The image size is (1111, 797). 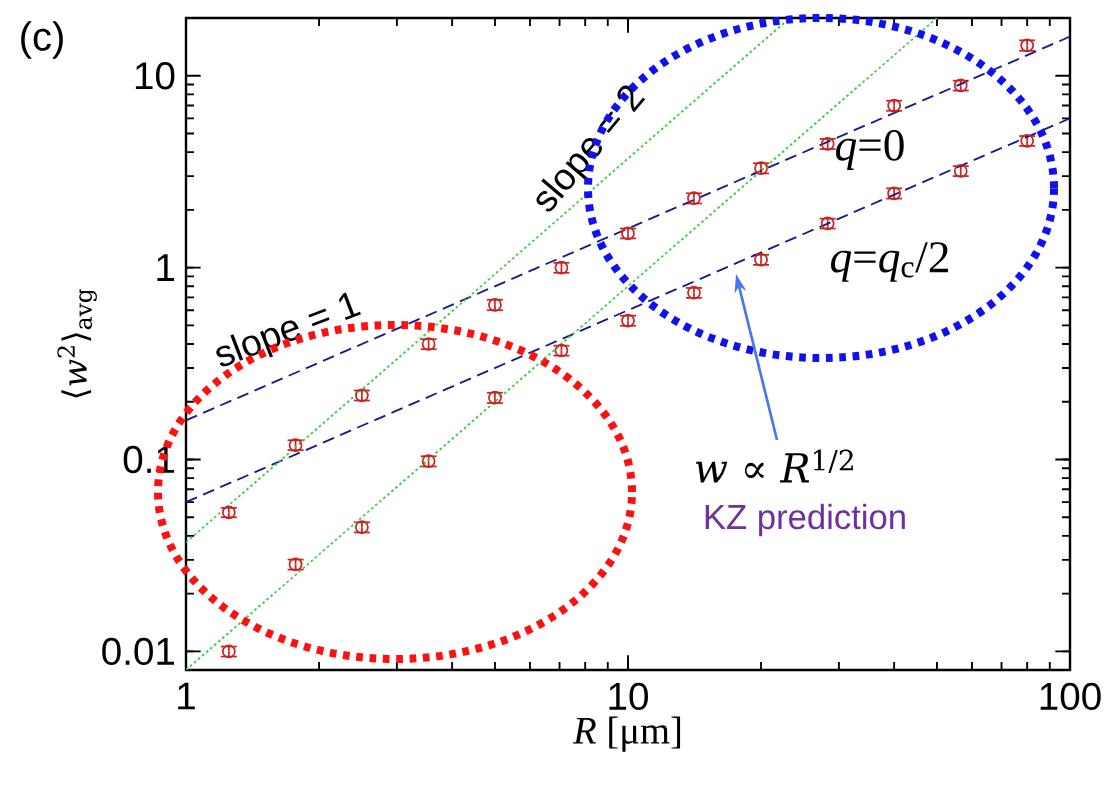 What do you see at coordinates (166, 267) in the screenshot?
I see `y-tick-label: 1` at bounding box center [166, 267].